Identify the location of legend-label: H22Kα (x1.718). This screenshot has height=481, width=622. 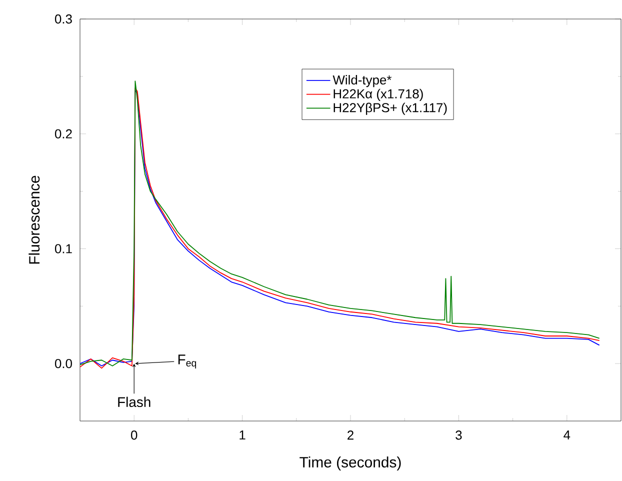
(378, 94).